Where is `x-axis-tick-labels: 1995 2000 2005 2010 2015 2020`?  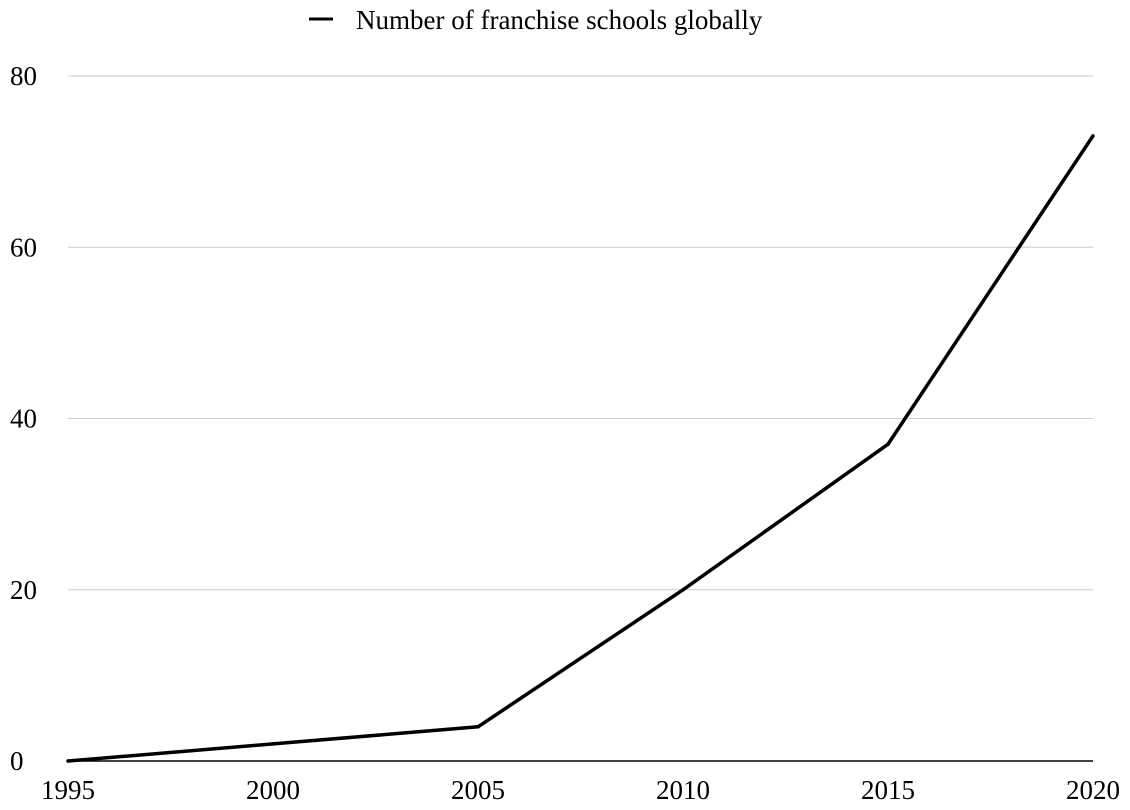
x-axis-tick-labels: 1995 2000 2005 2010 2015 2020 is located at coordinates (580, 790).